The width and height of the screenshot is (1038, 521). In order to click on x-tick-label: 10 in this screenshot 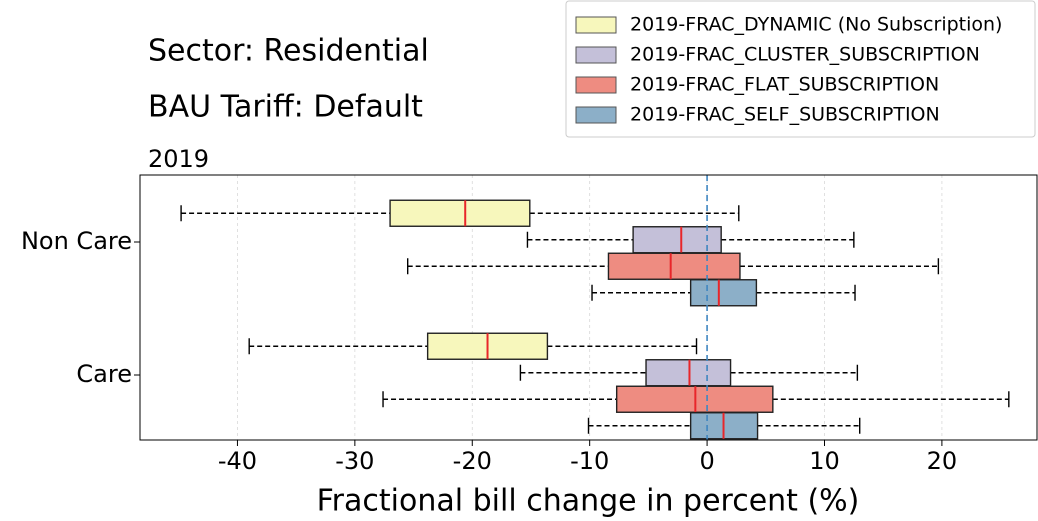, I will do `click(824, 461)`.